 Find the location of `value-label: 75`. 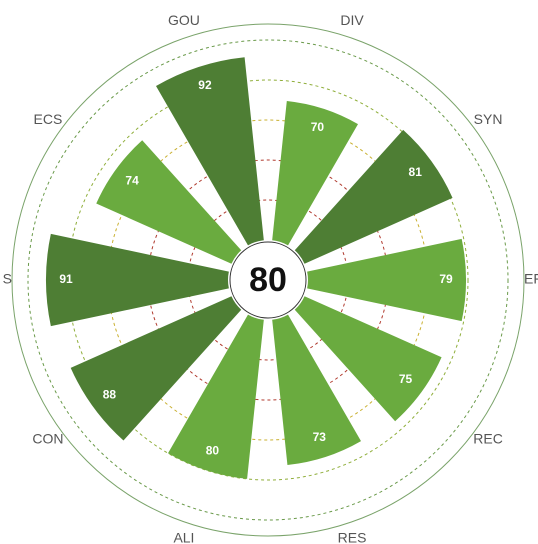

value-label: 75 is located at coordinates (406, 379).